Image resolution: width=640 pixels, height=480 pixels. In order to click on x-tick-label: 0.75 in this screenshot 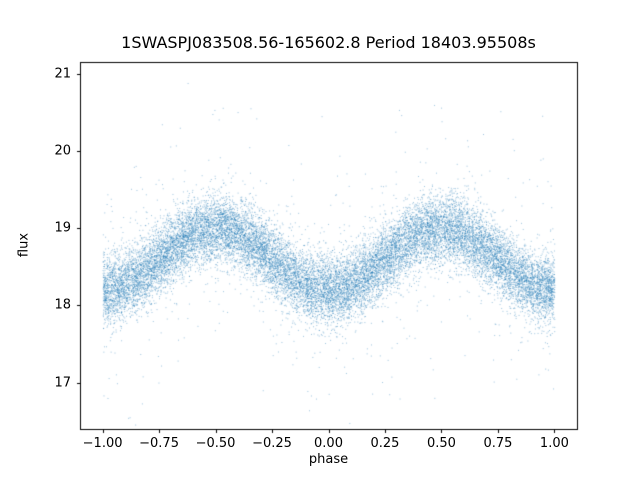, I will do `click(498, 443)`.